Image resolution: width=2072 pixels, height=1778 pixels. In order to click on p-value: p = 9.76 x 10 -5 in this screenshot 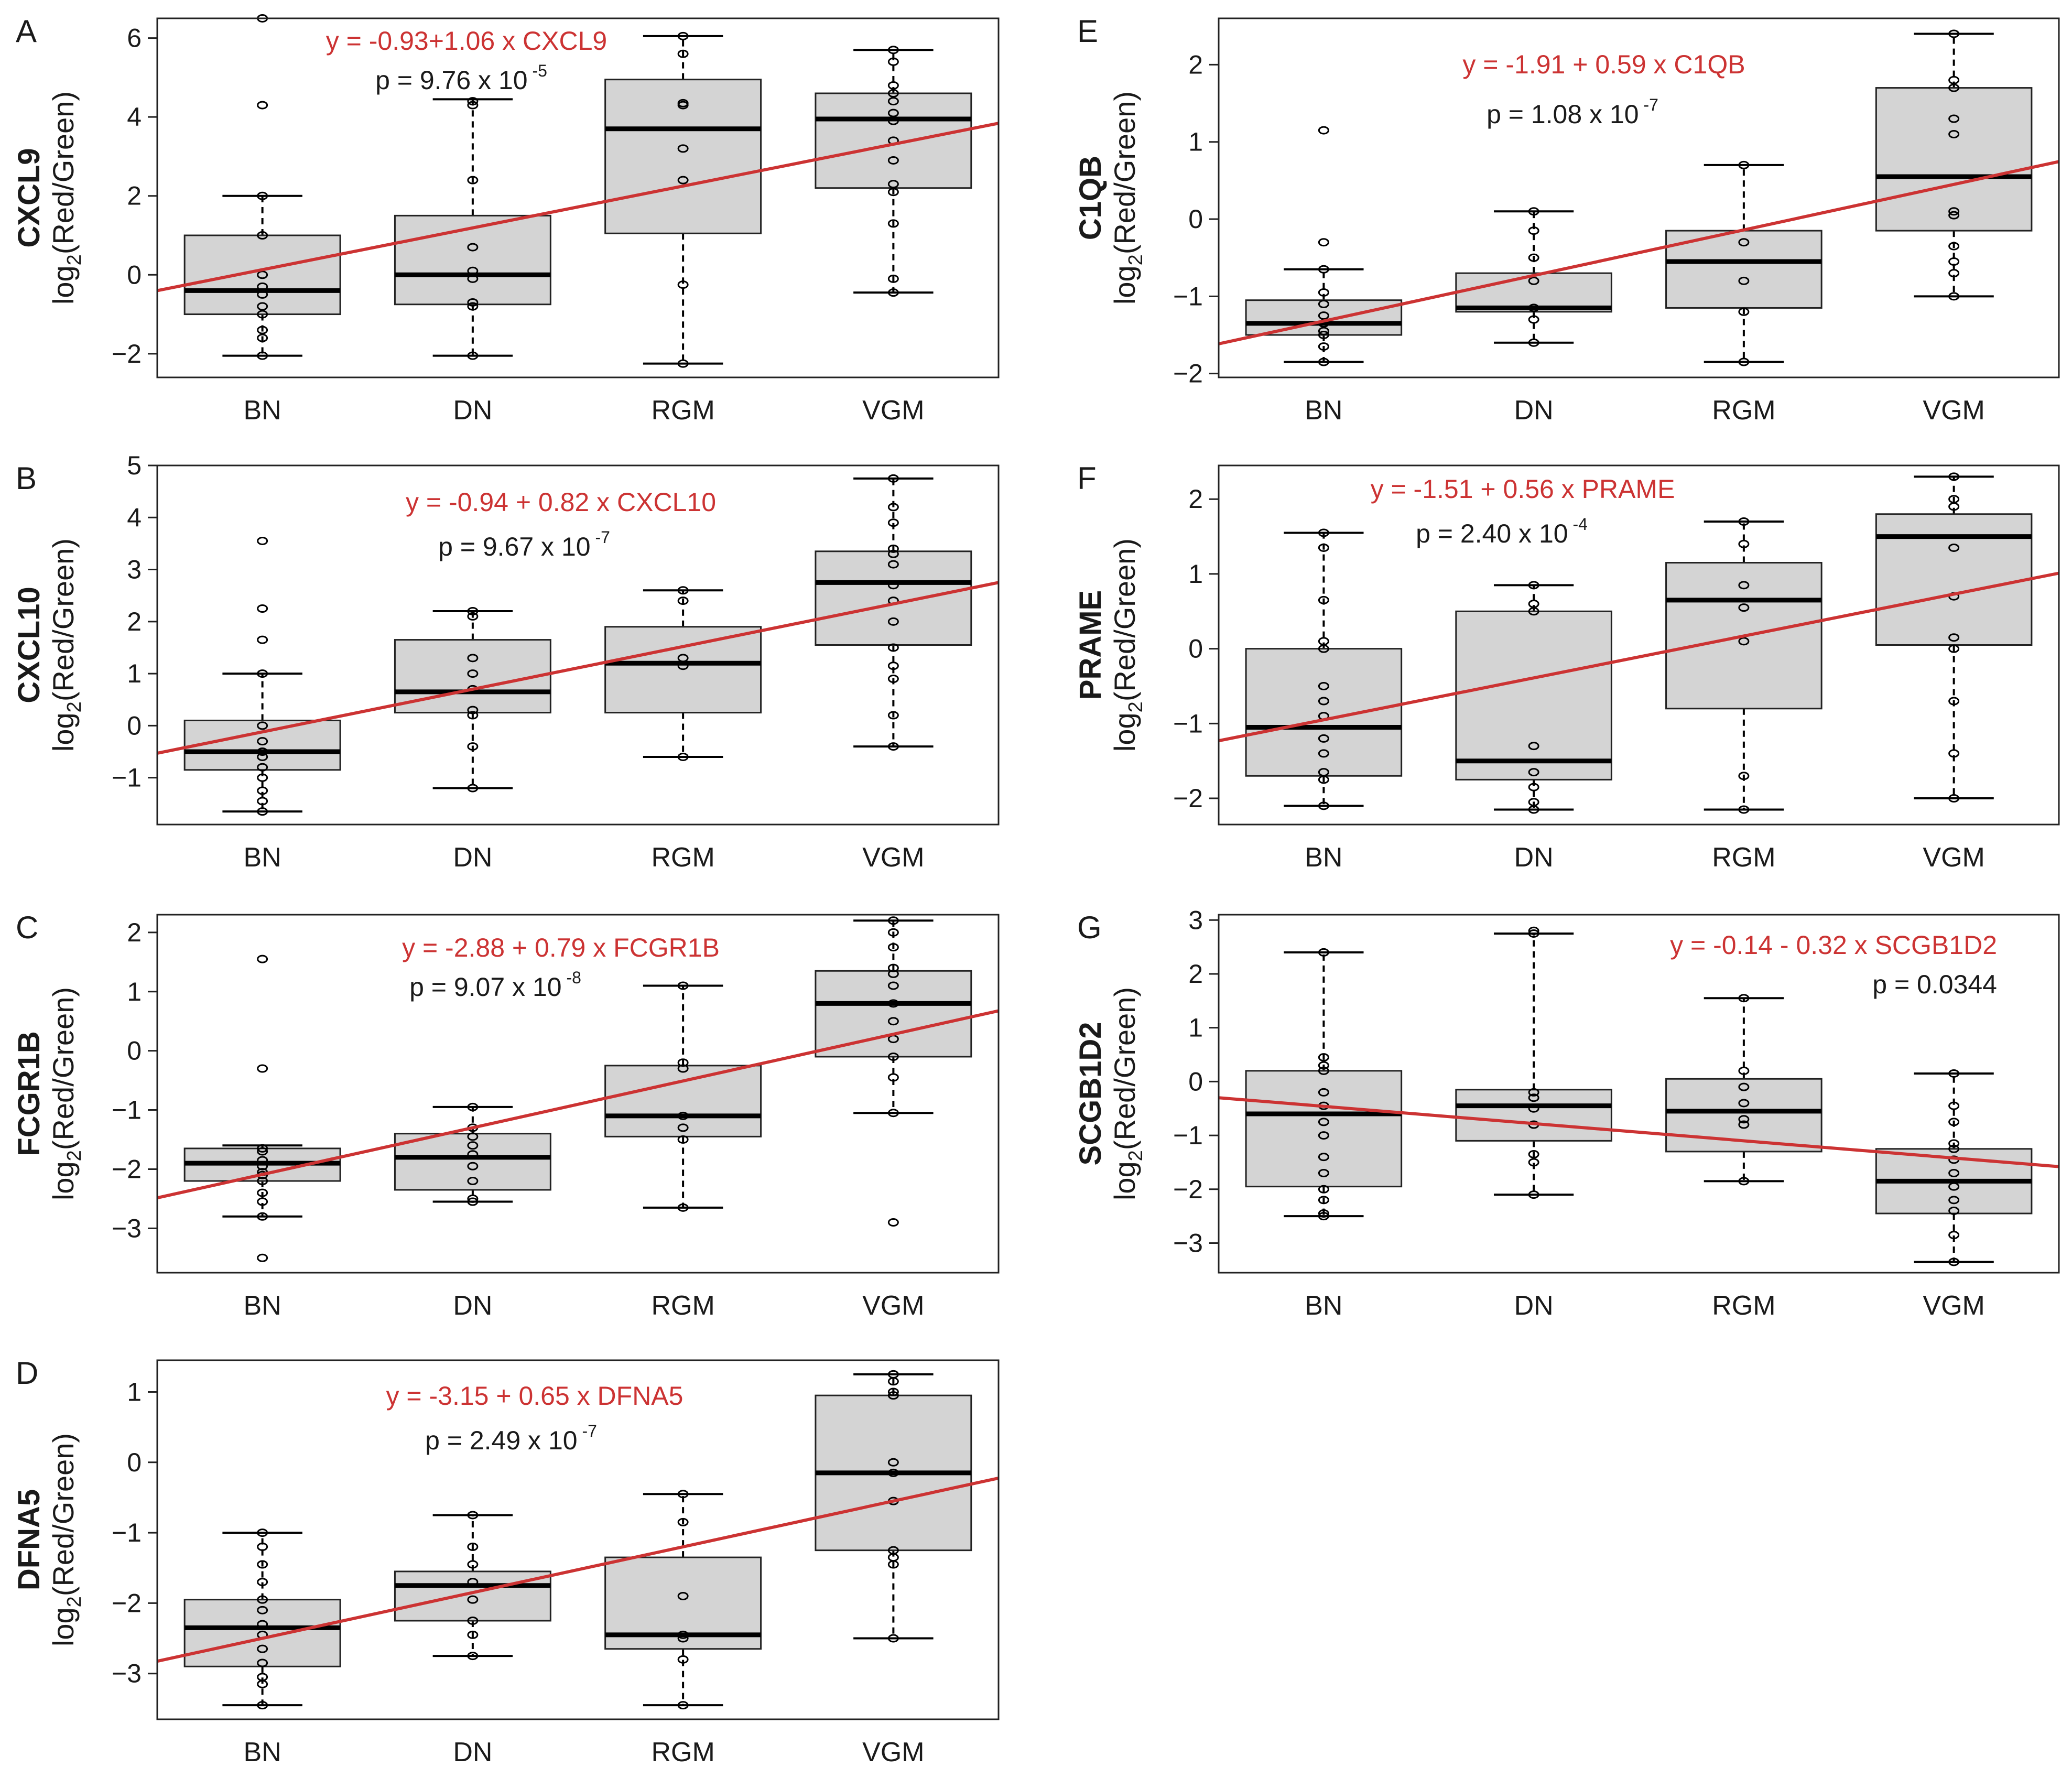, I will do `click(461, 78)`.